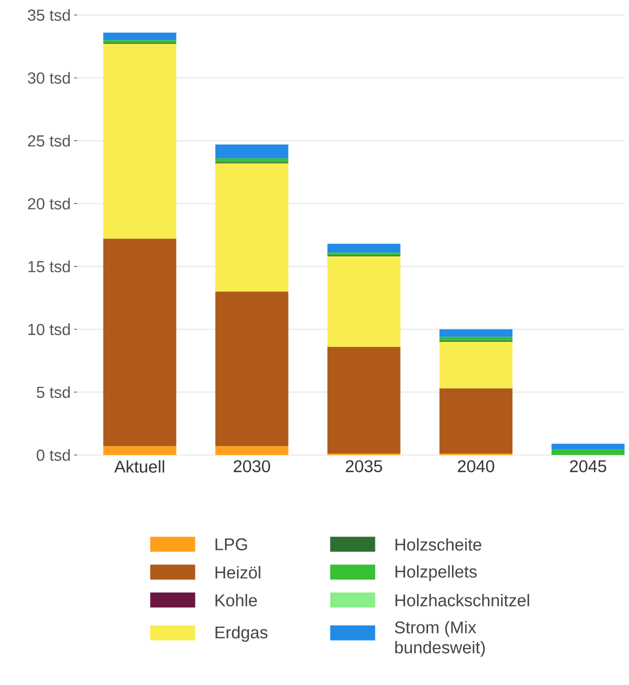  What do you see at coordinates (49, 204) in the screenshot?
I see `y-tick-label: 20 tsd` at bounding box center [49, 204].